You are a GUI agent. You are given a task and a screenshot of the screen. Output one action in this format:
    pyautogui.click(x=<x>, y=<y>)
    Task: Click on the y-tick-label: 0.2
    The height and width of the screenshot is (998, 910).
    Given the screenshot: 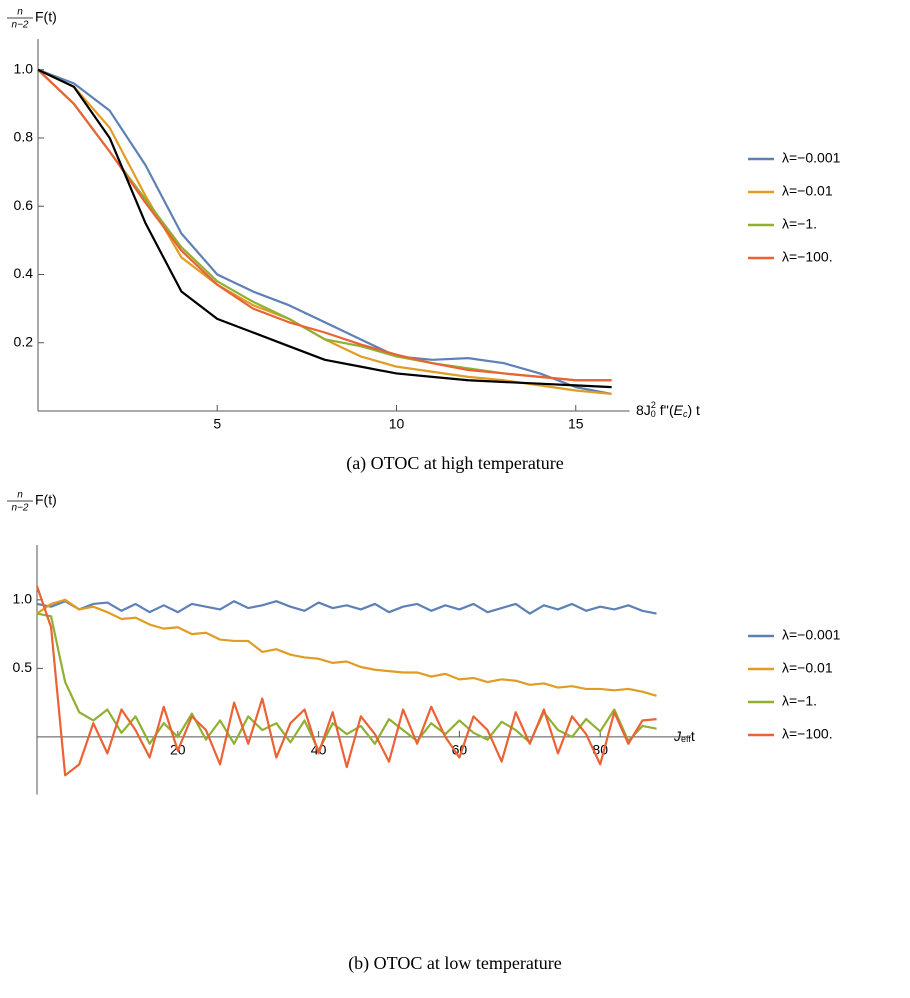 What is the action you would take?
    pyautogui.click(x=24, y=341)
    